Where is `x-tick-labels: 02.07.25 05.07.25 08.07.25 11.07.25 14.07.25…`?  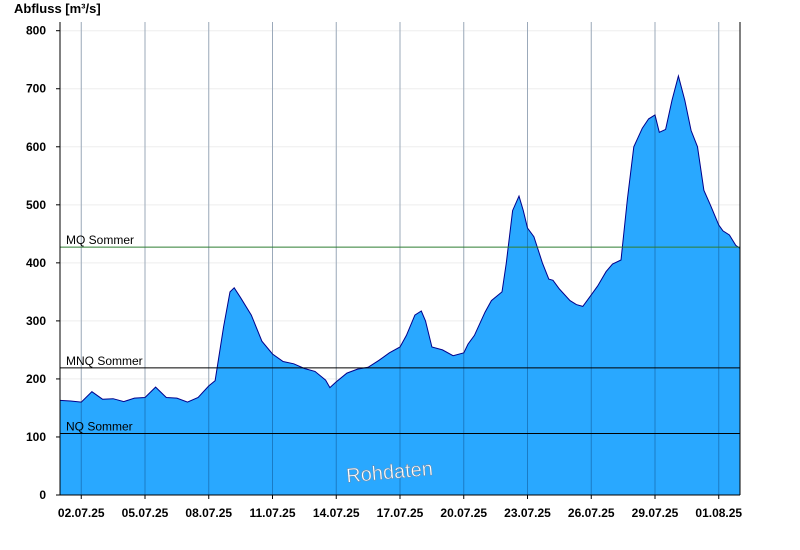
x-tick-labels: 02.07.25 05.07.25 08.07.25 11.07.25 14.07.25… is located at coordinates (400, 513).